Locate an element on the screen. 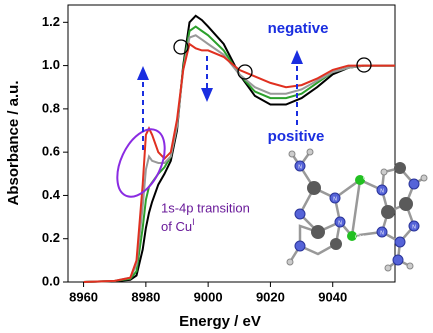  arrows is located at coordinates (220, 103).